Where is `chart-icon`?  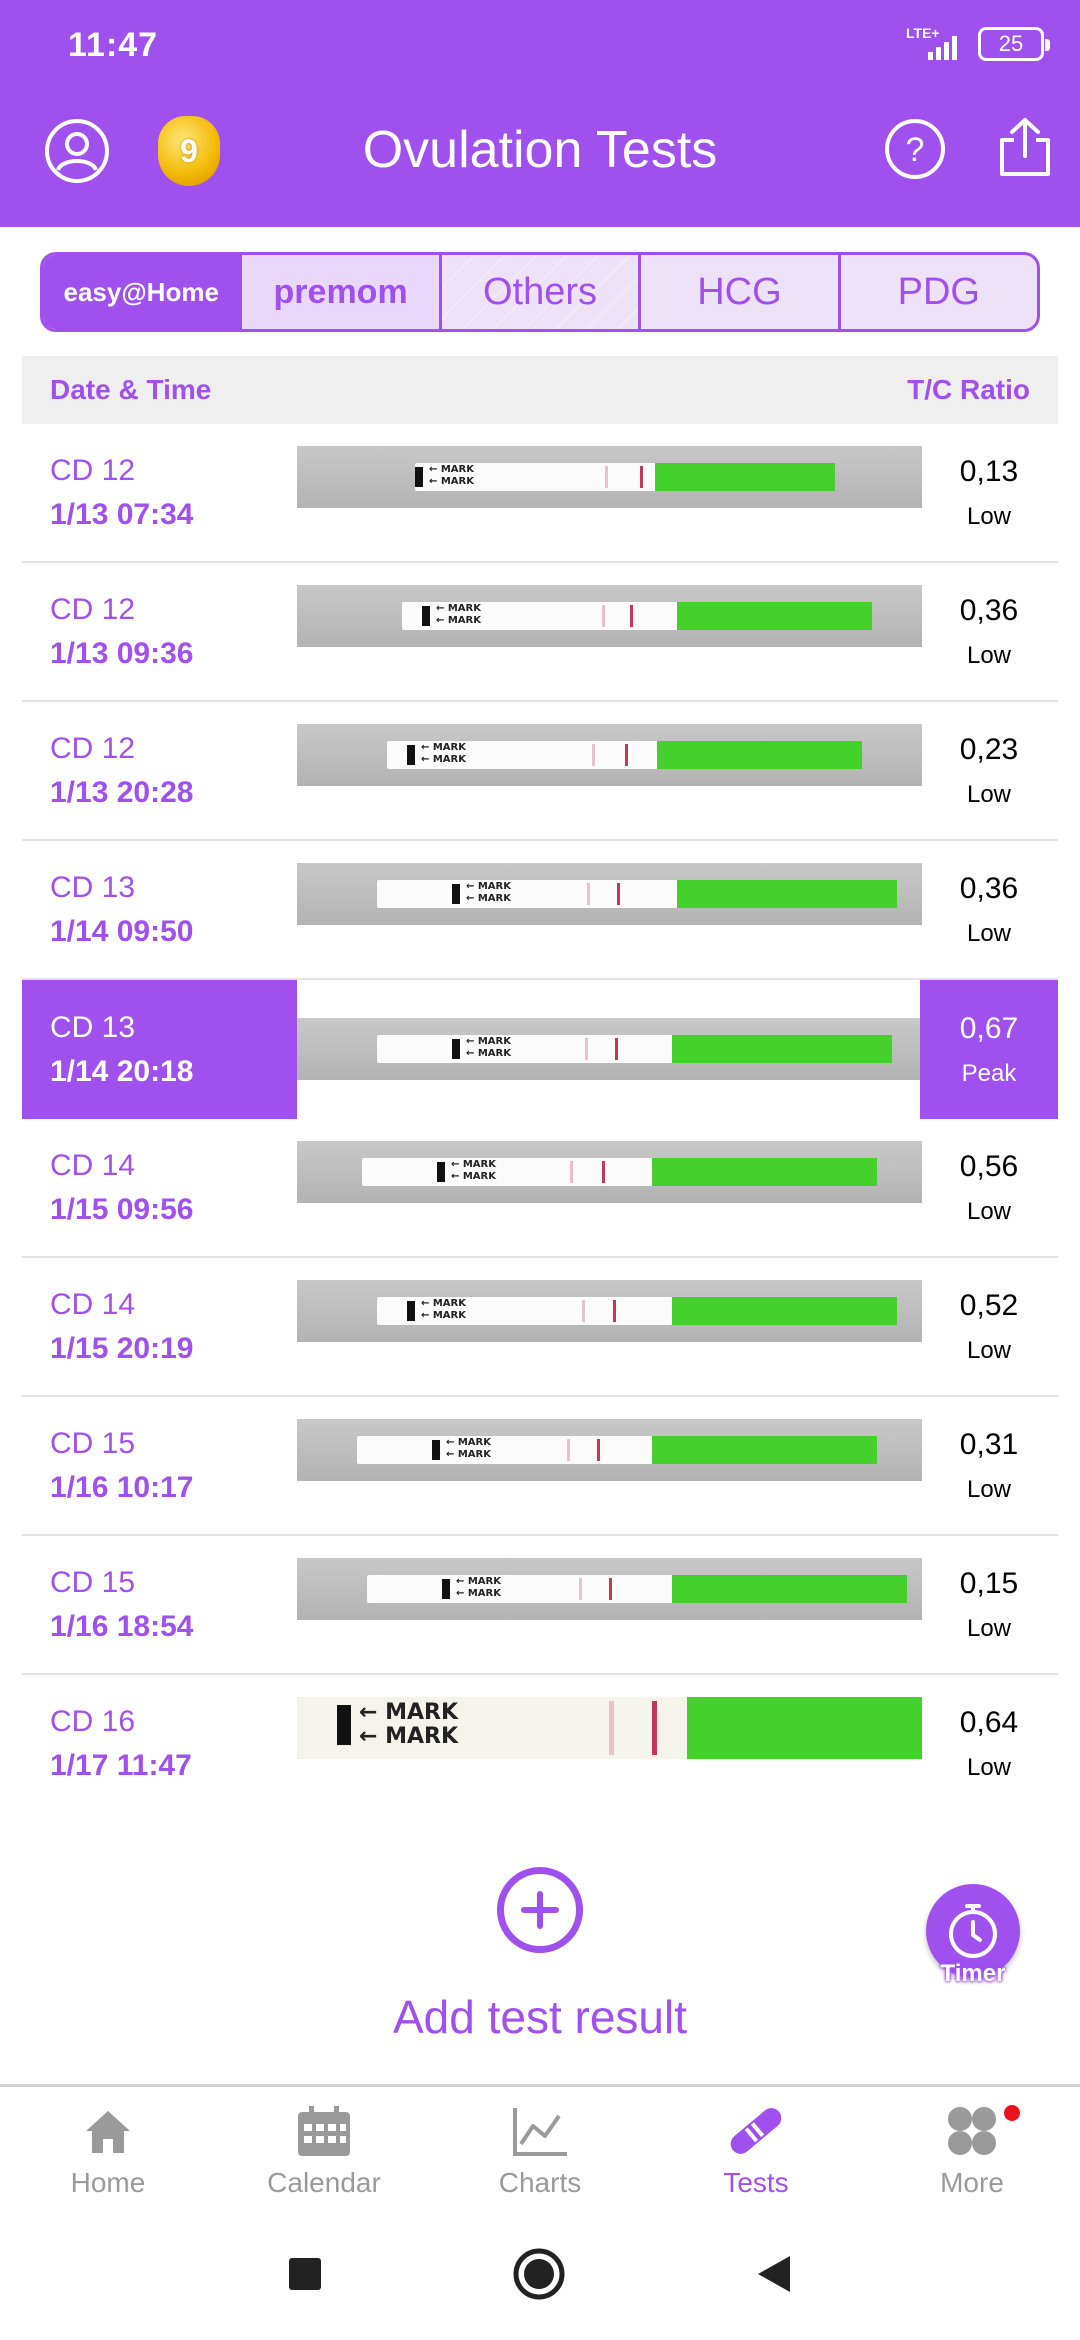
chart-icon is located at coordinates (540, 2132).